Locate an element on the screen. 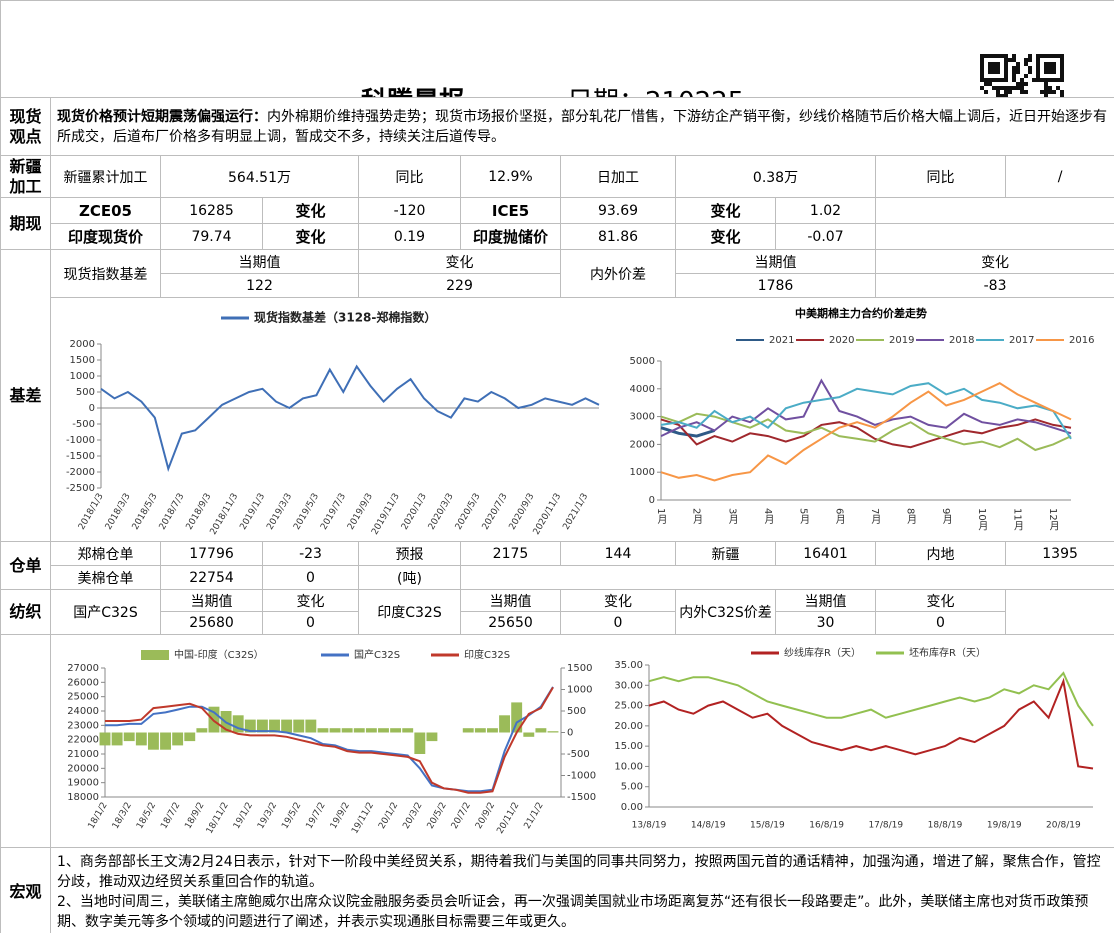 This screenshot has width=1114, height=933. cell: 内外价差 is located at coordinates (618, 273).